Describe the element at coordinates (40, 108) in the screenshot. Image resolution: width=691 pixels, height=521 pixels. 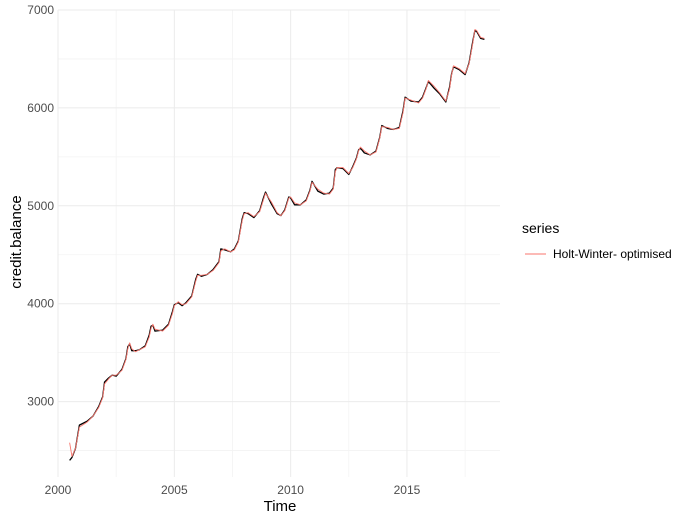
I see `y-tick-label: 6000` at that location.